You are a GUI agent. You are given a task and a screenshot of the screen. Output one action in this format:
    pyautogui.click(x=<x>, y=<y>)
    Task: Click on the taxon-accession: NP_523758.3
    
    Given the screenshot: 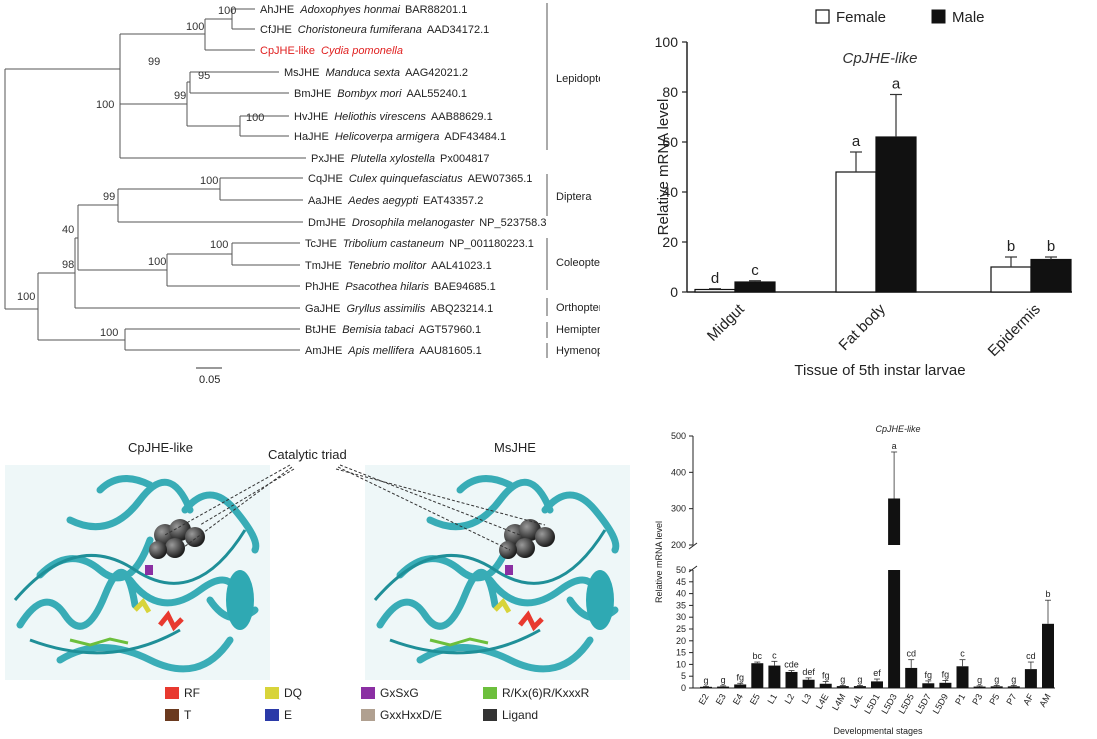 What is the action you would take?
    pyautogui.click(x=512, y=223)
    